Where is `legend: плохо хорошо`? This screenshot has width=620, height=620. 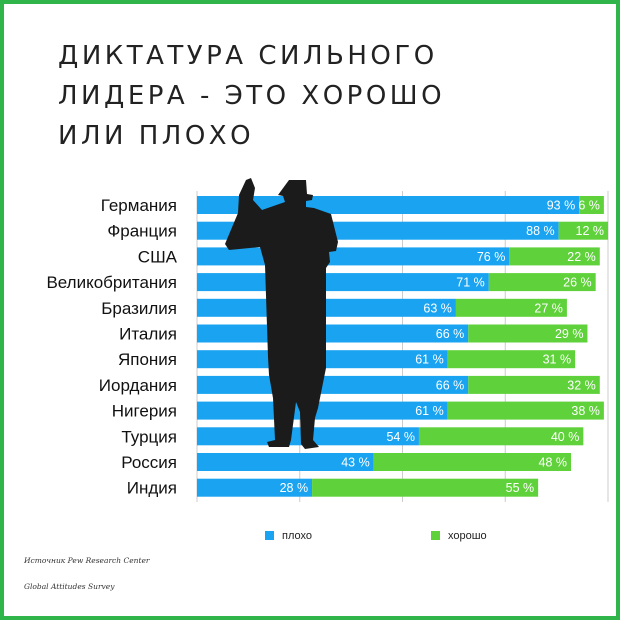 legend: плохо хорошо is located at coordinates (376, 536).